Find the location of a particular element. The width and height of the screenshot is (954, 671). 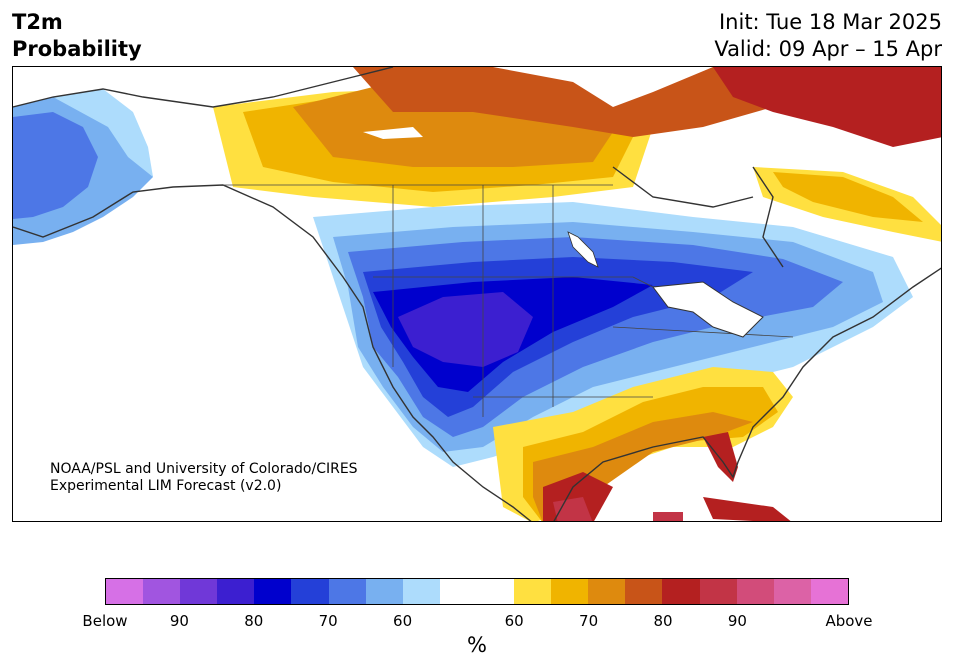

lake-winnipeg is located at coordinates (583, 249).